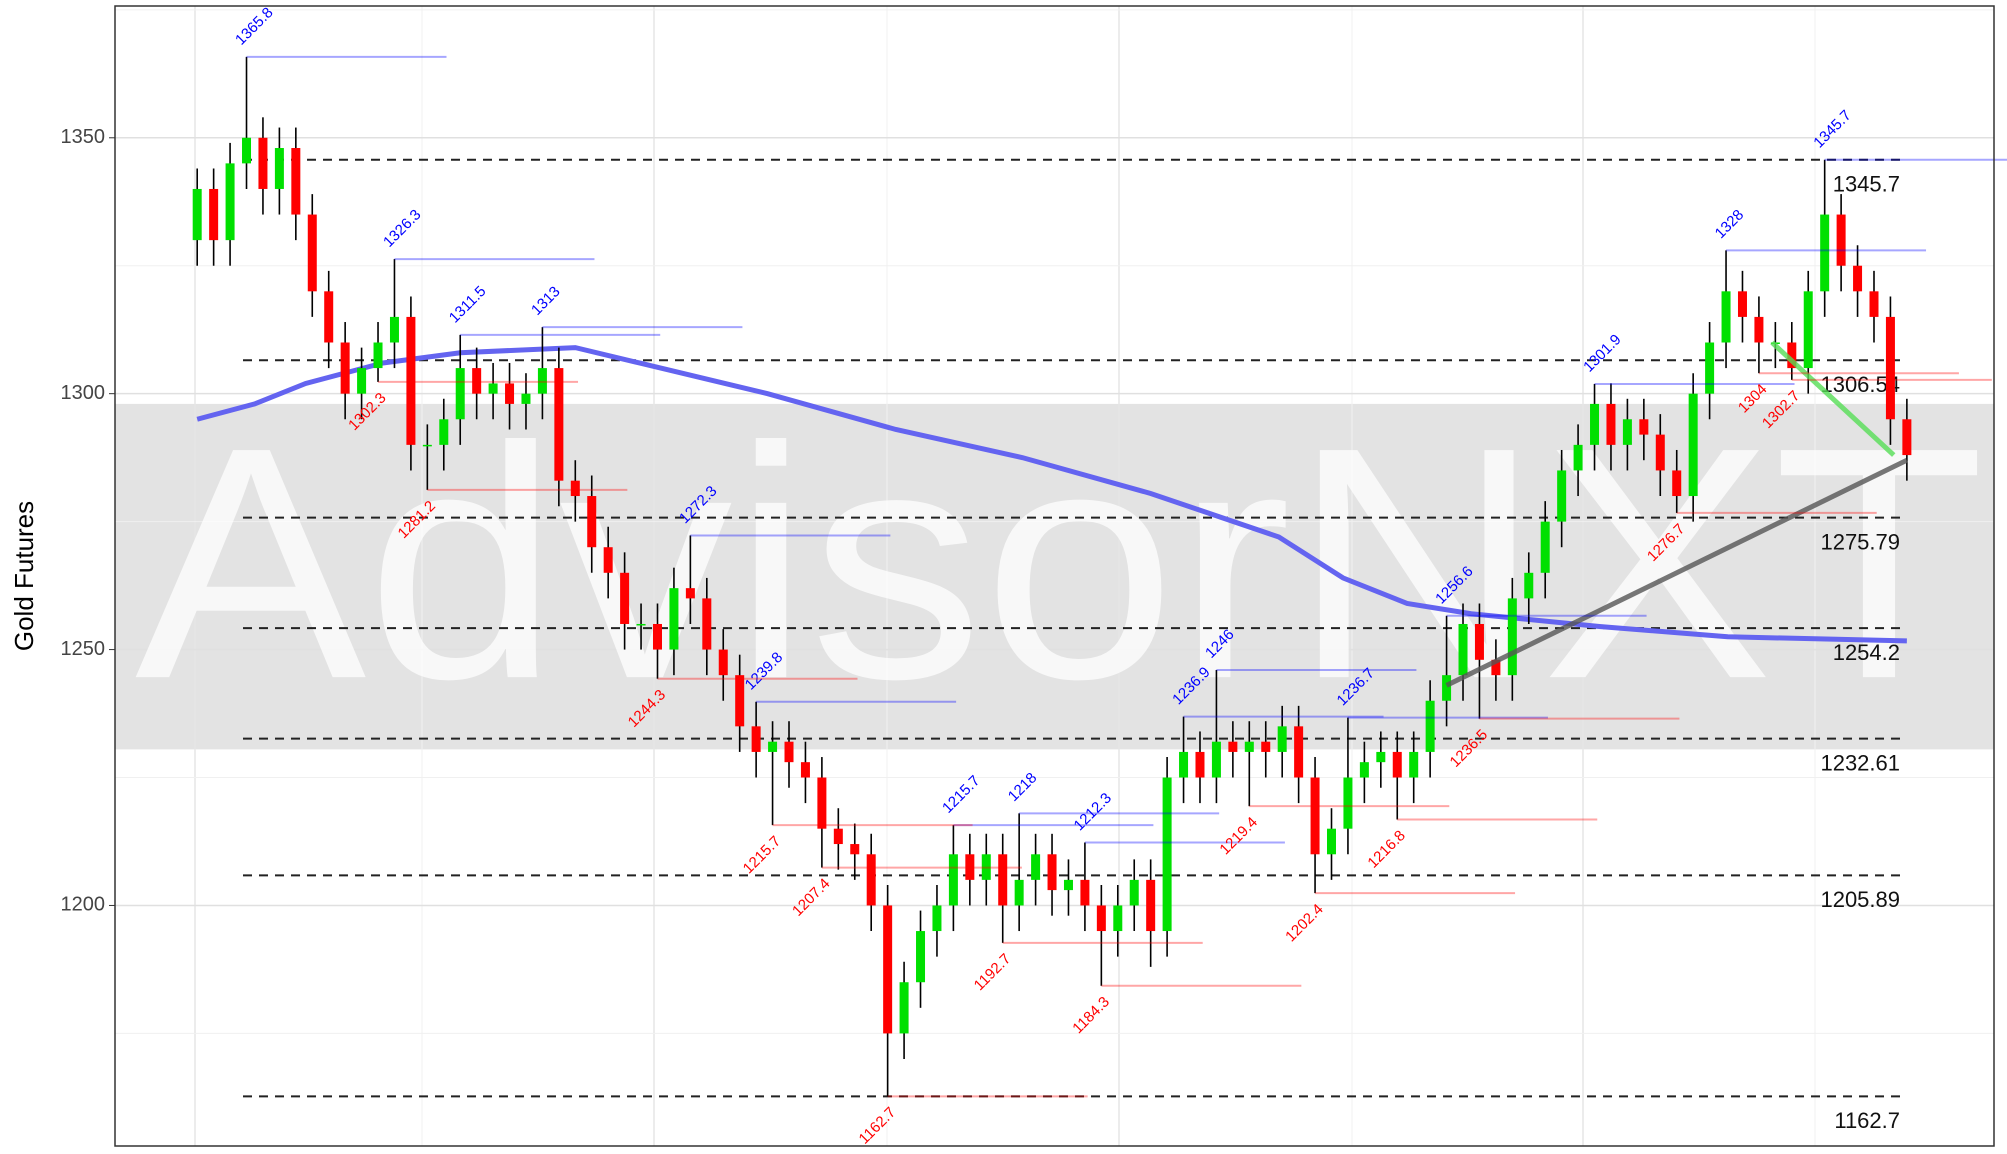  Describe the element at coordinates (1860, 541) in the screenshot. I see `level-label: 1275.79` at that location.